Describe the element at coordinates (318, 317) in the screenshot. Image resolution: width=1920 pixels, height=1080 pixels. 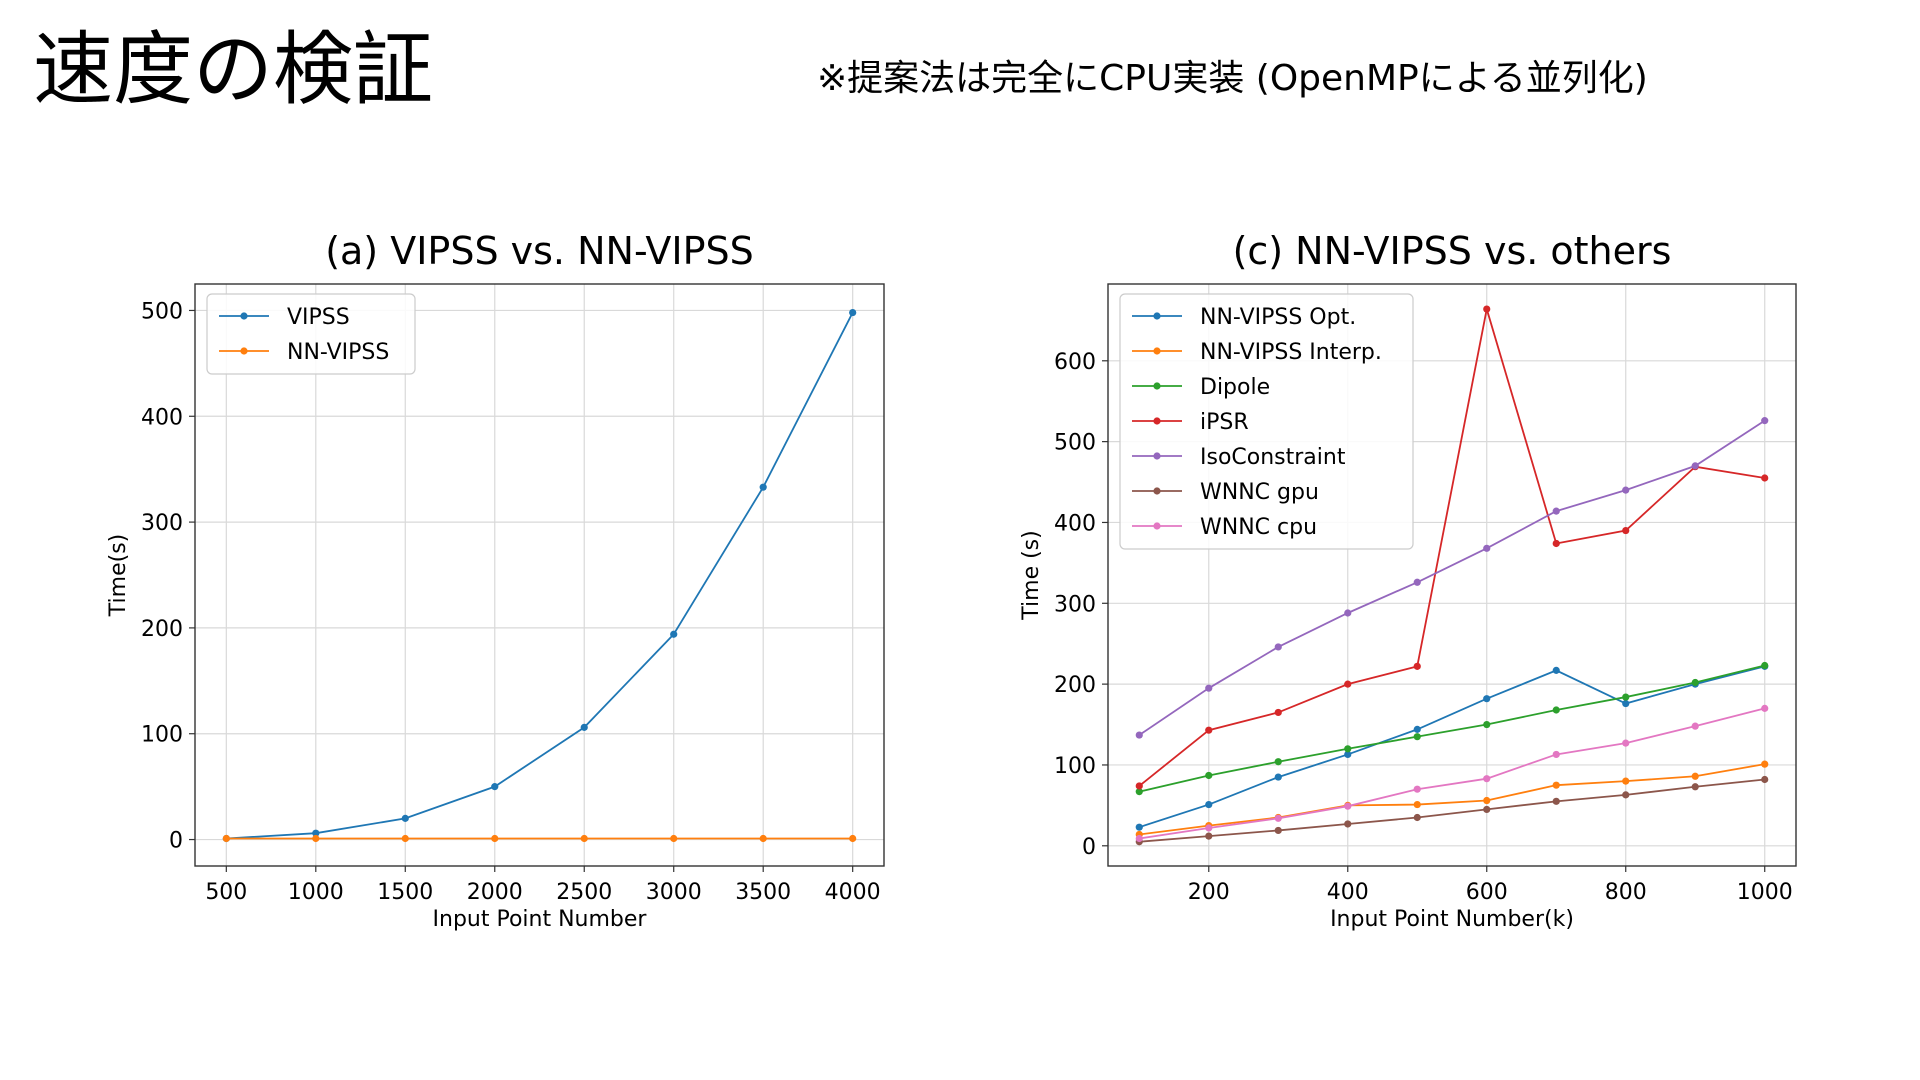
I see `legend-label: VIPSS` at that location.